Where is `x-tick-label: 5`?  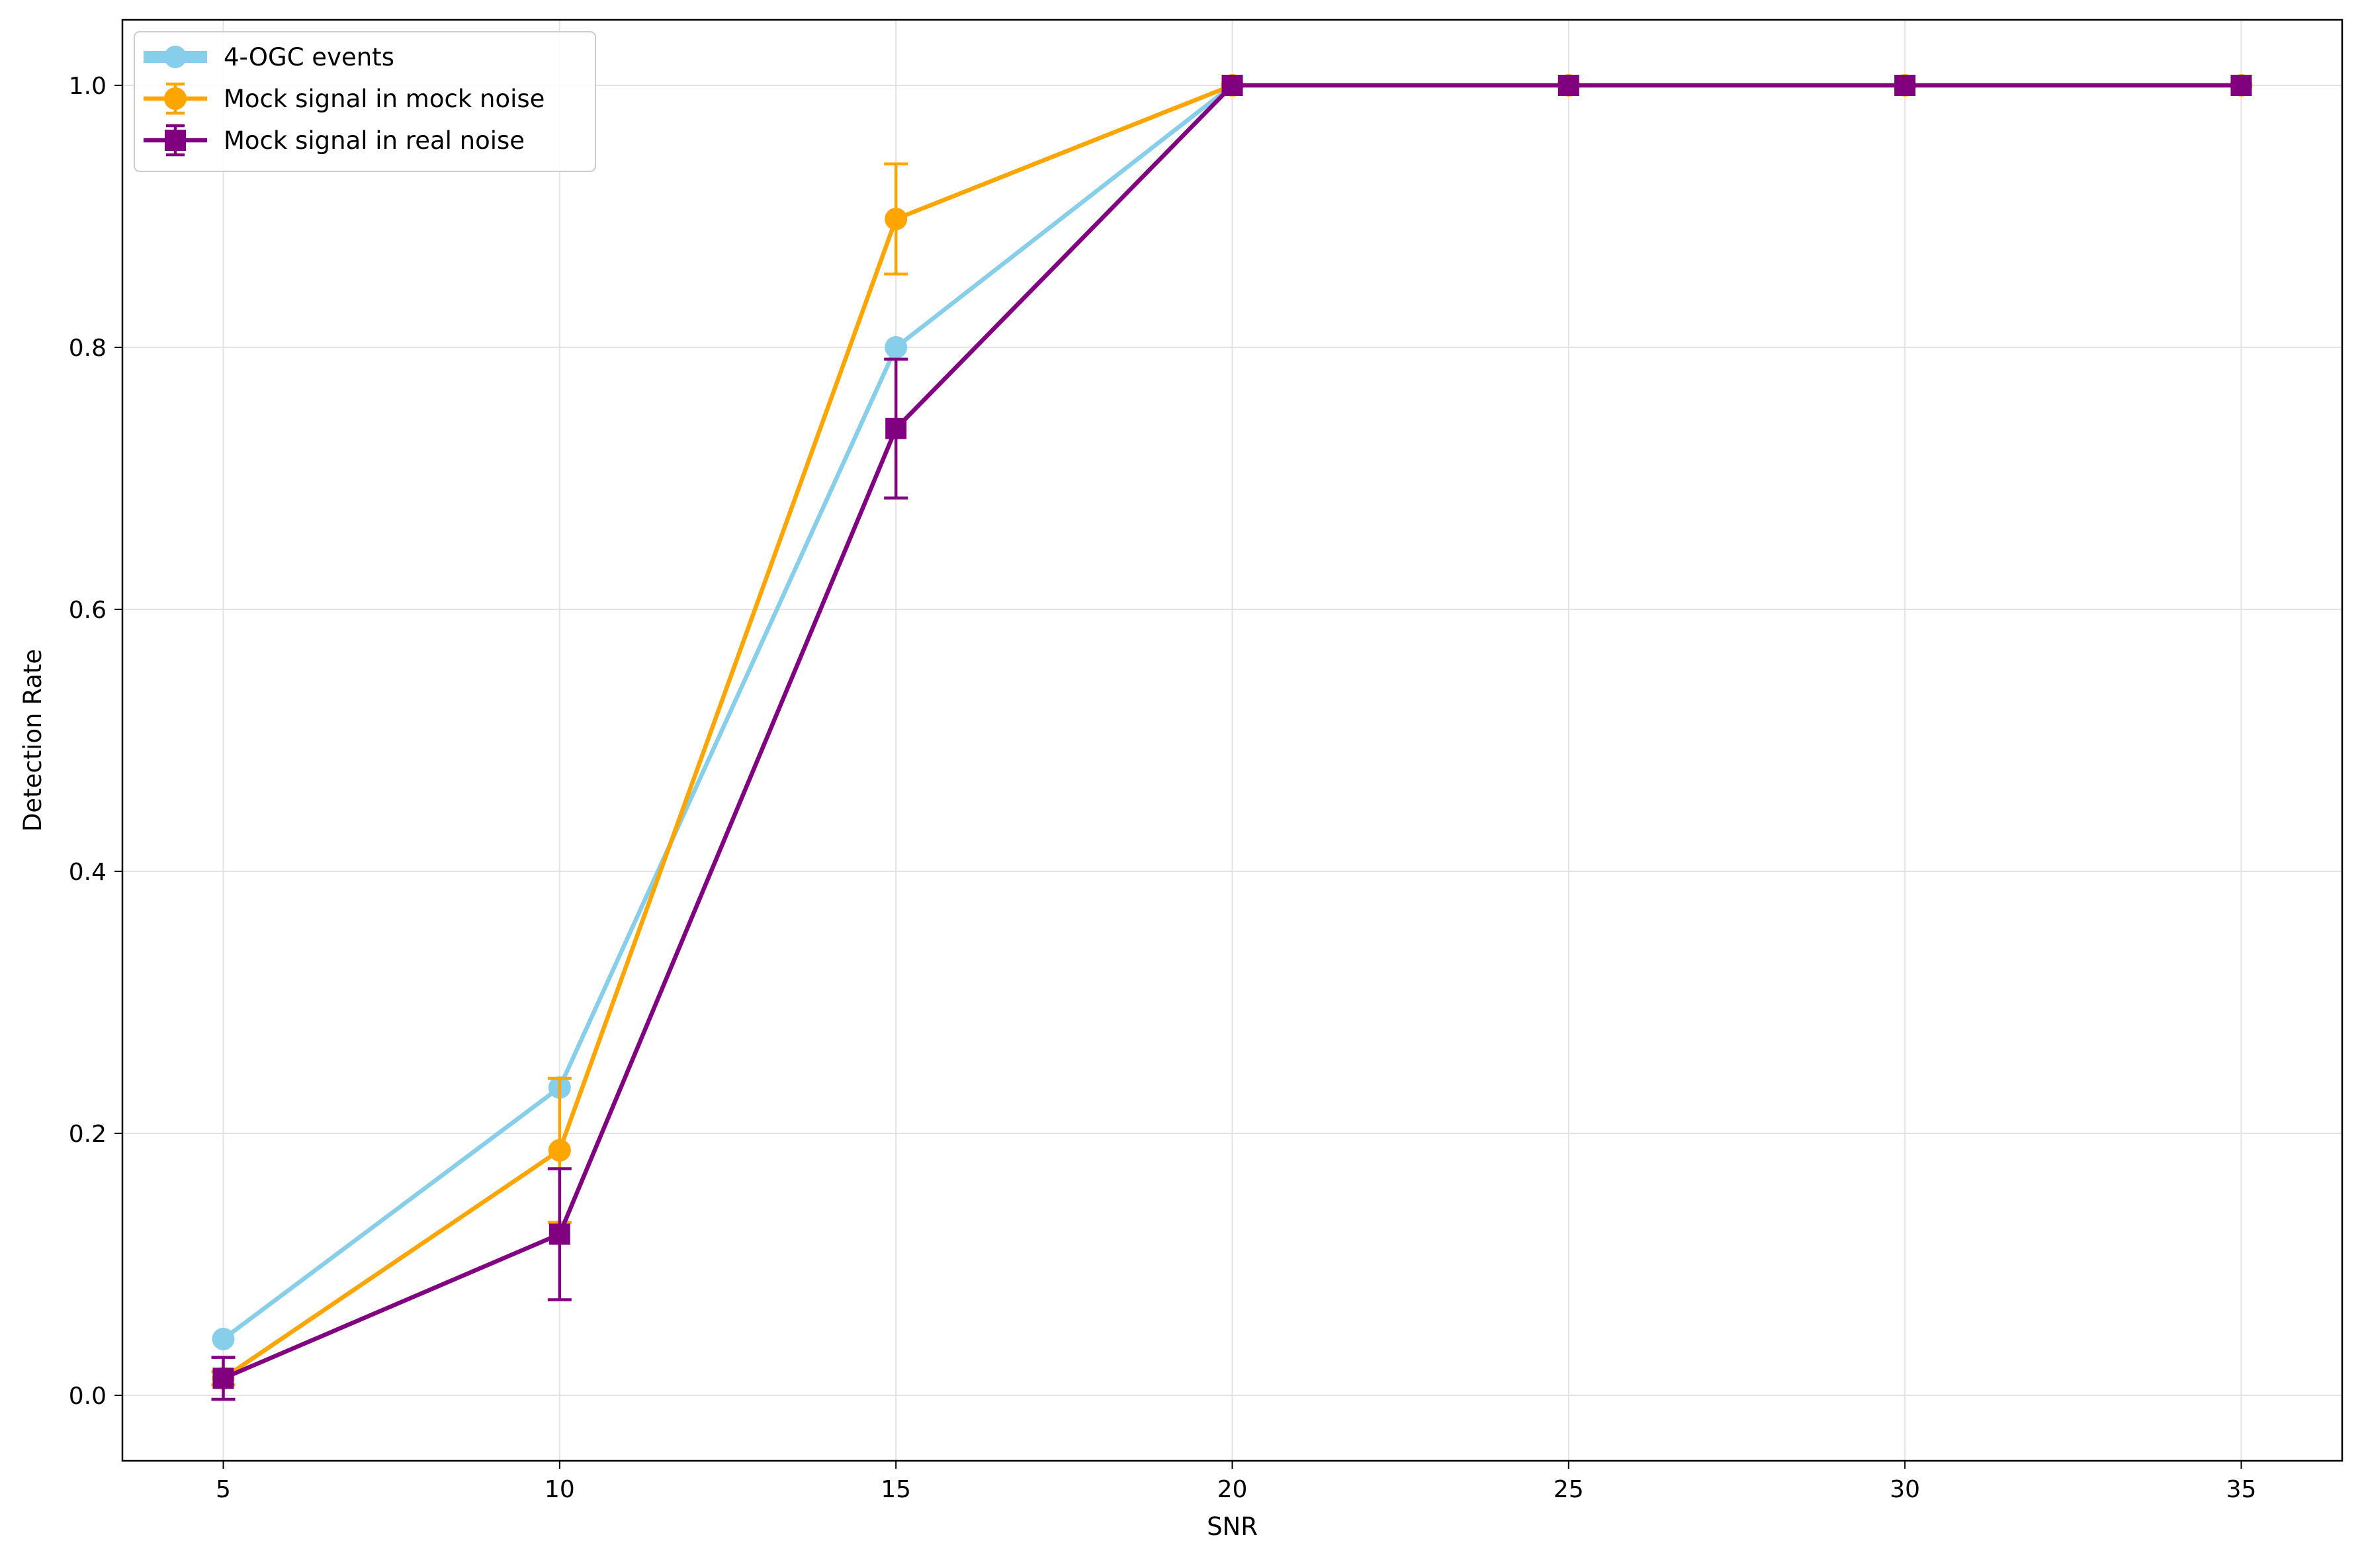
x-tick-label: 5 is located at coordinates (223, 1490).